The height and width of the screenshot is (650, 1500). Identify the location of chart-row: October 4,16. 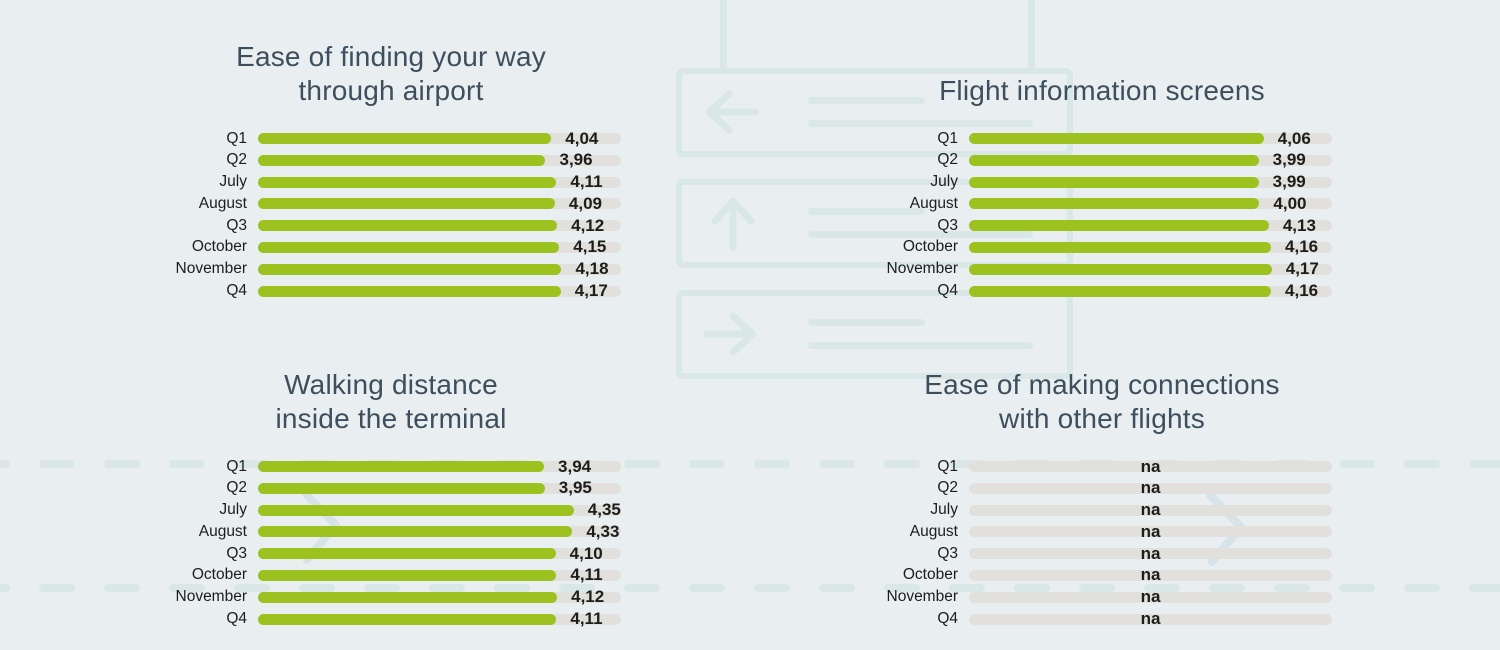
(1102, 246).